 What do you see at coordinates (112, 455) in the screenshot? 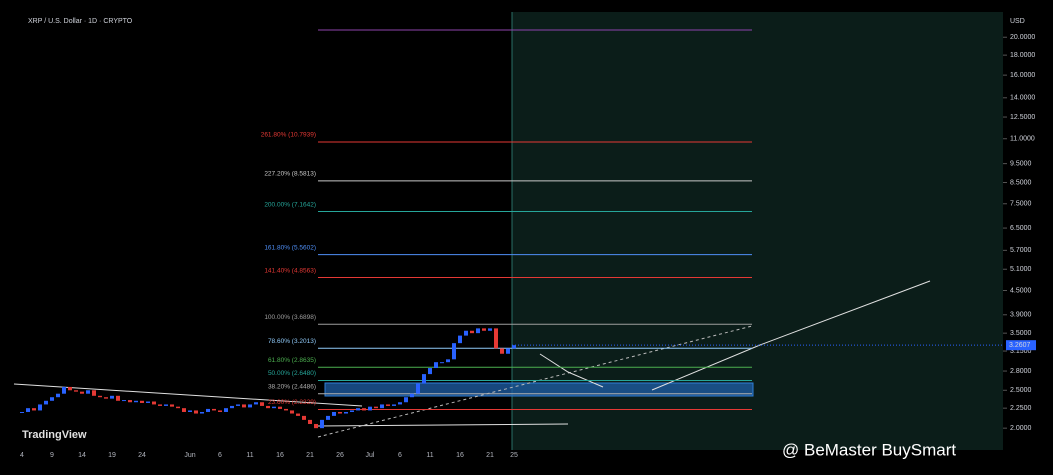
I see `x-tick-label: 19` at bounding box center [112, 455].